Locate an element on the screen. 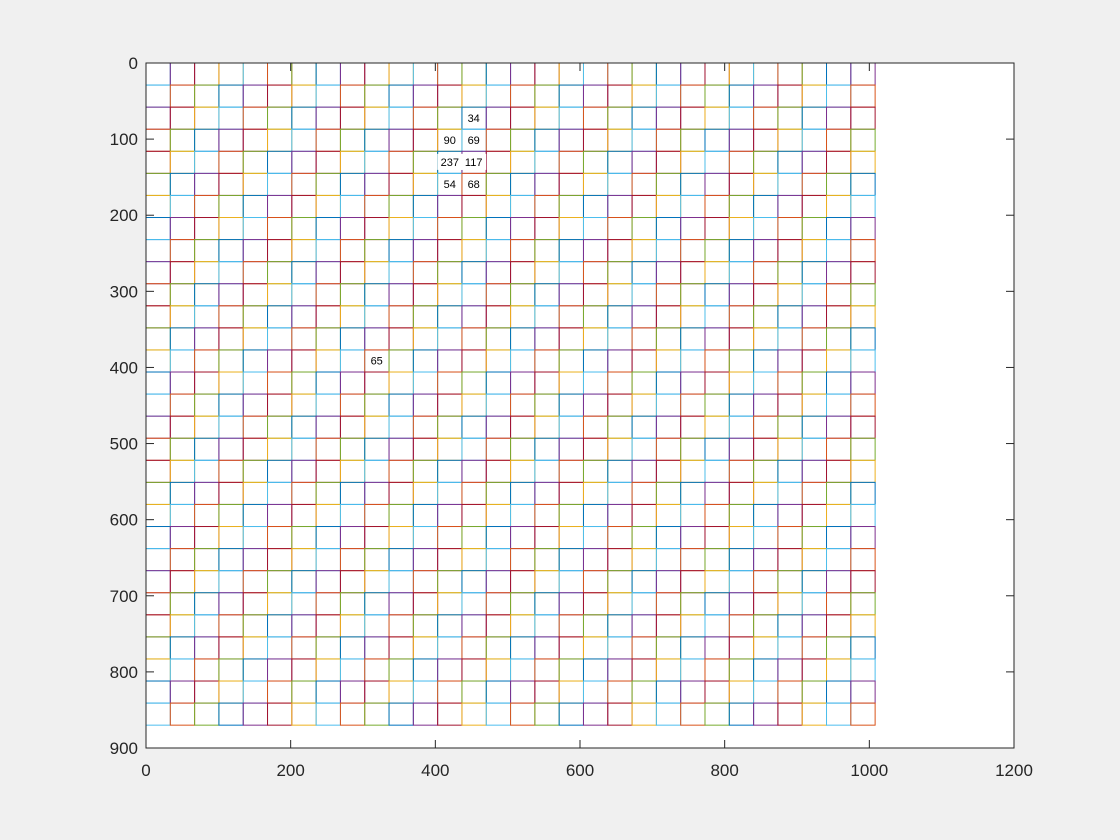  cell-label: 90 is located at coordinates (450, 141).